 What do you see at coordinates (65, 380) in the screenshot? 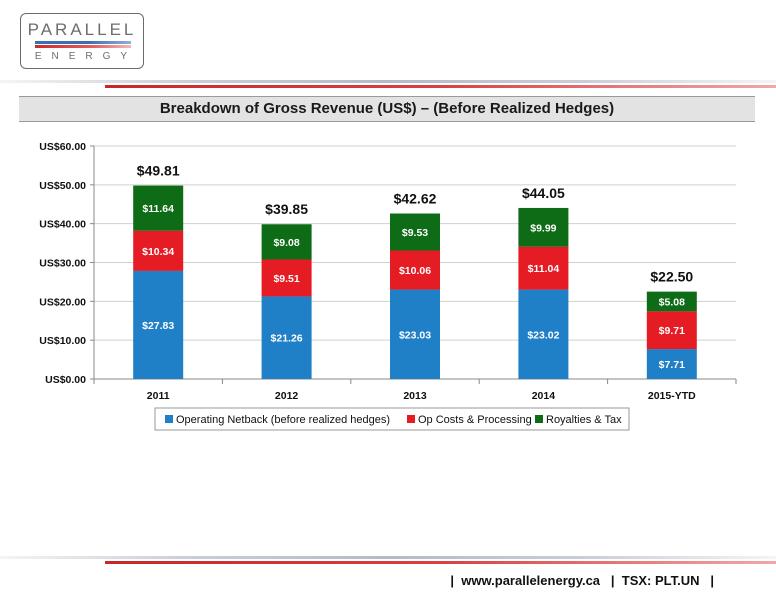
I see `y-tick-label: US$0.00` at bounding box center [65, 380].